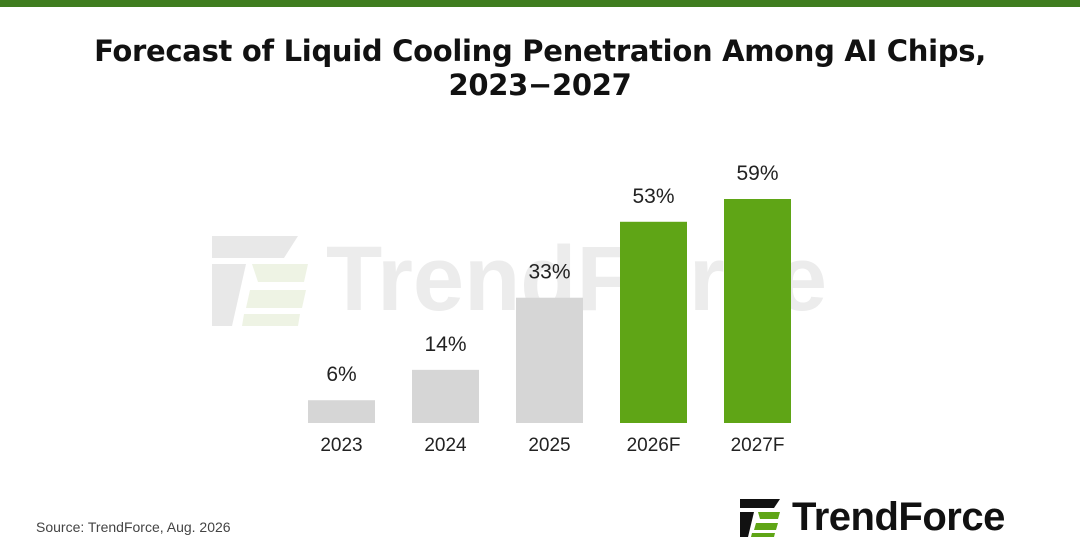  What do you see at coordinates (549, 445) in the screenshot?
I see `category-label-2025: 2025` at bounding box center [549, 445].